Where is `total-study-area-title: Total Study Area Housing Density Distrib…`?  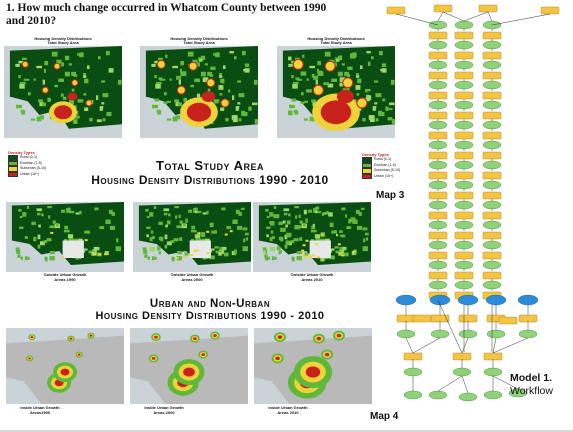
total-study-area-title: Total Study Area Housing Density Distrib… is located at coordinates (210, 172).